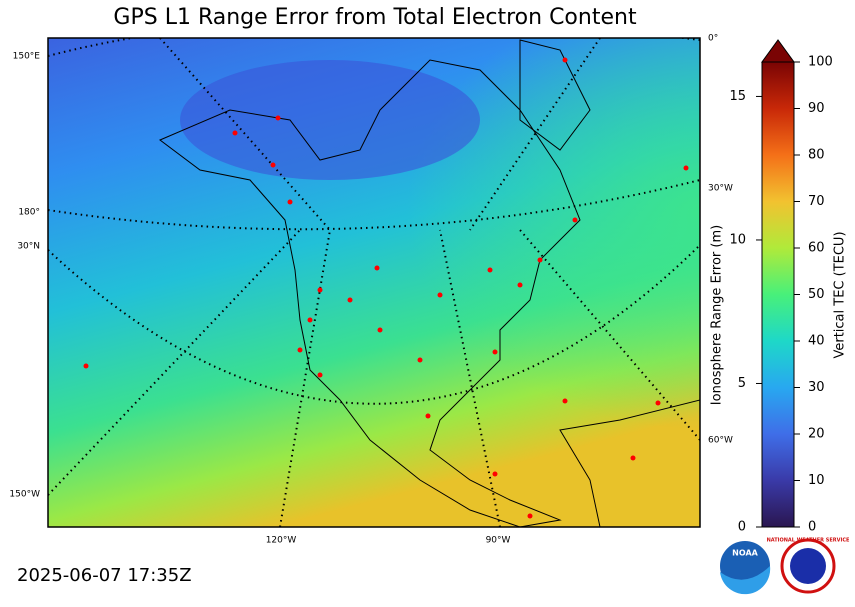 This screenshot has width=855, height=607. I want to click on colorbar, so click(778, 294).